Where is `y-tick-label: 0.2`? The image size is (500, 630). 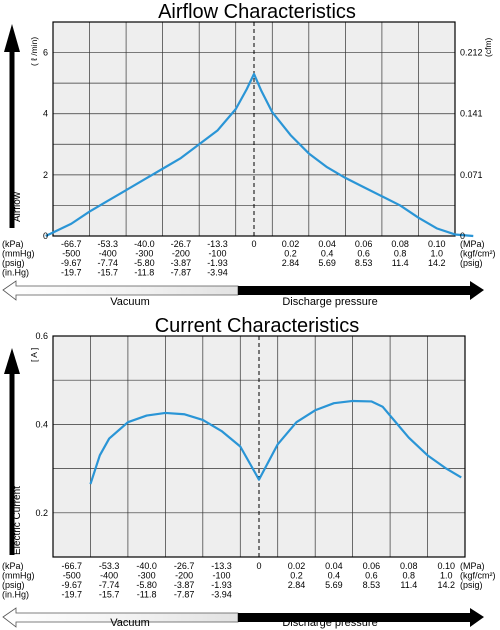
y-tick-label: 0.2 is located at coordinates (41, 513).